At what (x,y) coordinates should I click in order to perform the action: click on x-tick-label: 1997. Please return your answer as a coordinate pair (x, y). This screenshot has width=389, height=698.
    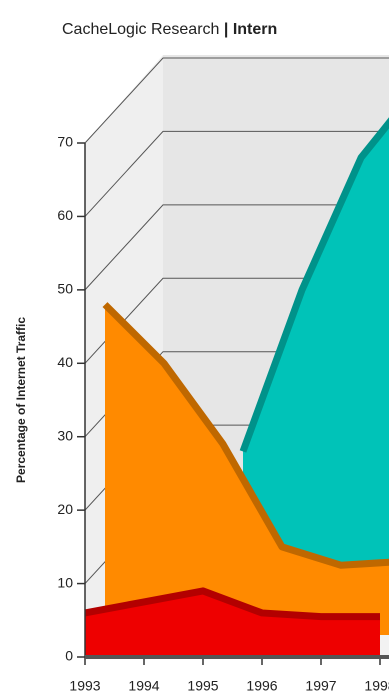
    Looking at the image, I should click on (320, 686).